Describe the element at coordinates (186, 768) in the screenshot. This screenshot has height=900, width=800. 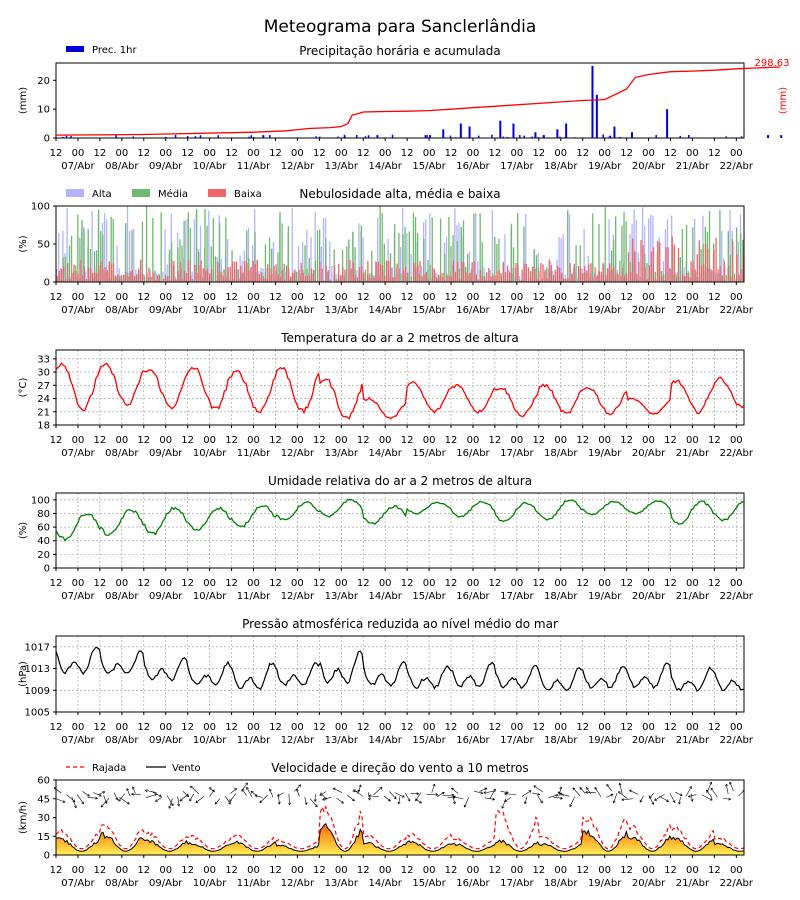
I see `legend-label-wind: Vento` at that location.